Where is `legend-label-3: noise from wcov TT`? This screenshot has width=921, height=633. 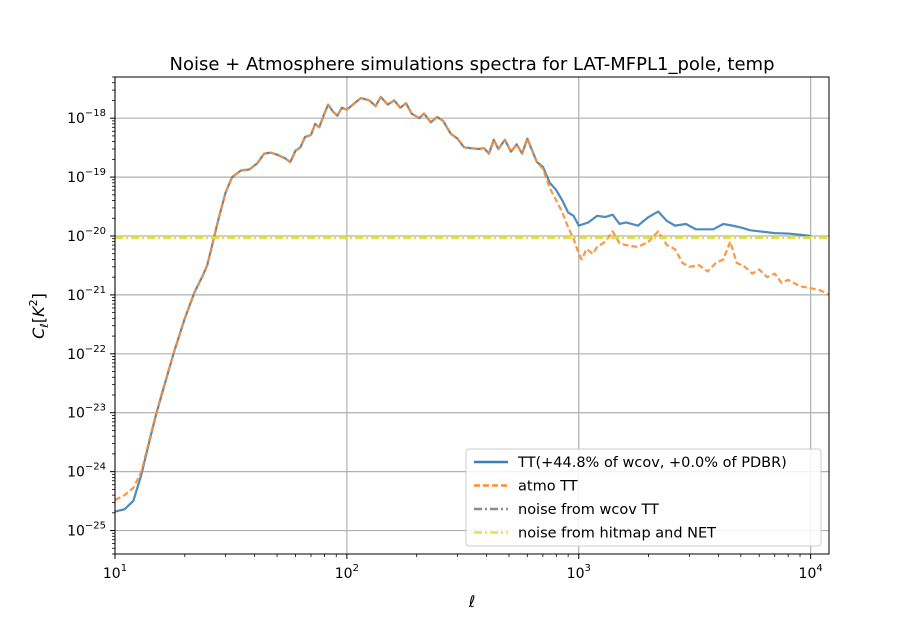
legend-label-3: noise from wcov TT is located at coordinates (588, 510).